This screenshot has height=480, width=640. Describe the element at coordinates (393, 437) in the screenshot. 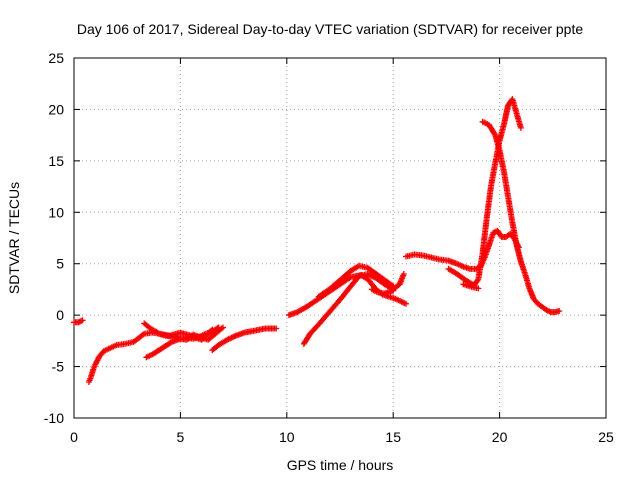

I see `x-tick-label: 15` at that location.